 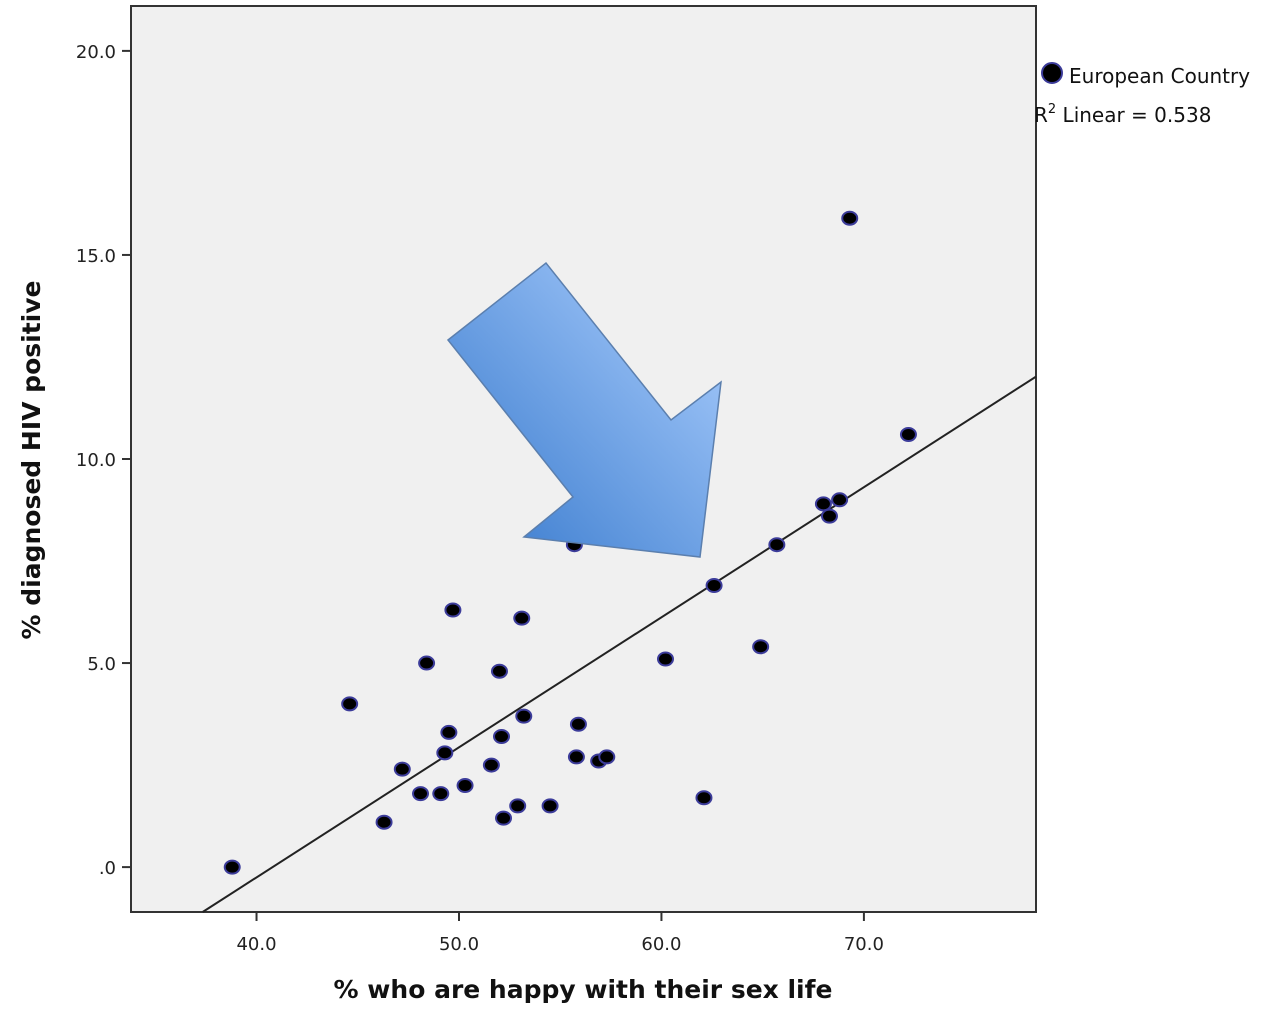 What do you see at coordinates (256, 944) in the screenshot?
I see `x-tick-label: 40.0` at bounding box center [256, 944].